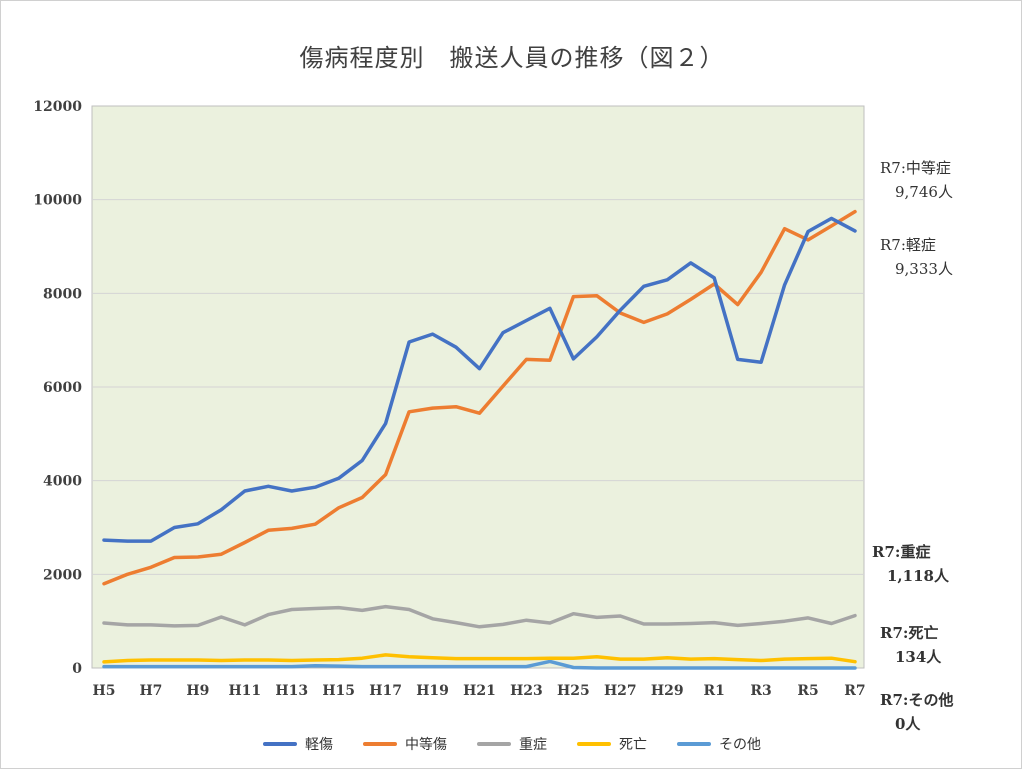 The height and width of the screenshot is (771, 1024). I want to click on x-tick-label: H11, so click(244, 691).